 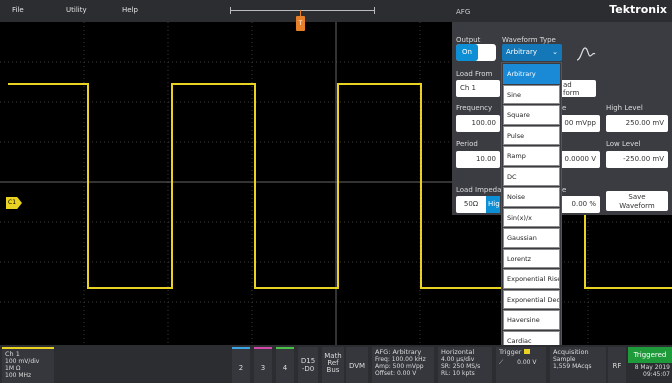 What do you see at coordinates (478, 123) in the screenshot?
I see `frequency-field: 100.00` at bounding box center [478, 123].